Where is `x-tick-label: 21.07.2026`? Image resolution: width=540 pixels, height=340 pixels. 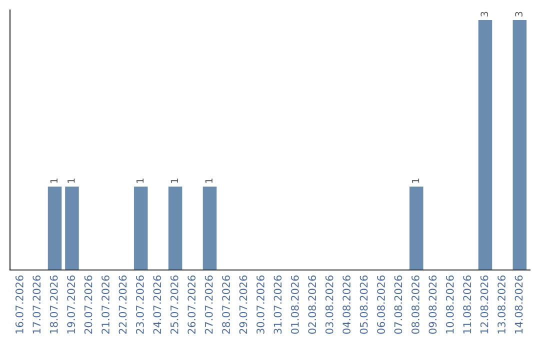
x-tick-label: 21.07.2026 is located at coordinates (106, 305).